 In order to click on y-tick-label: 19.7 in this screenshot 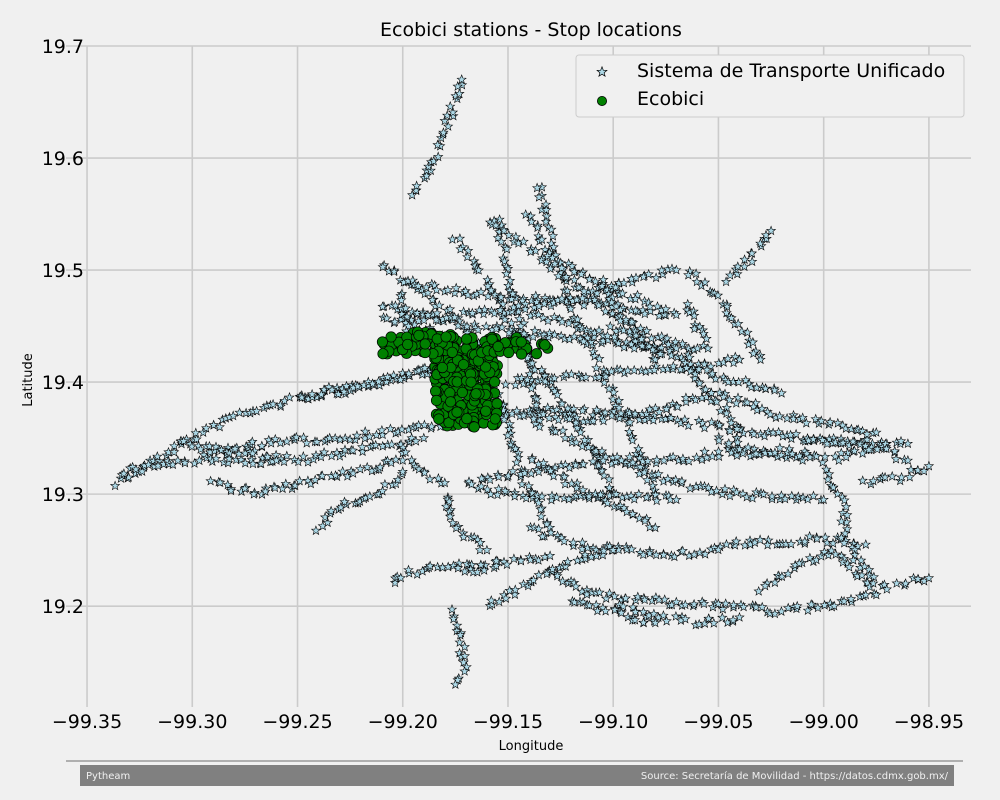, I will do `click(63, 47)`.